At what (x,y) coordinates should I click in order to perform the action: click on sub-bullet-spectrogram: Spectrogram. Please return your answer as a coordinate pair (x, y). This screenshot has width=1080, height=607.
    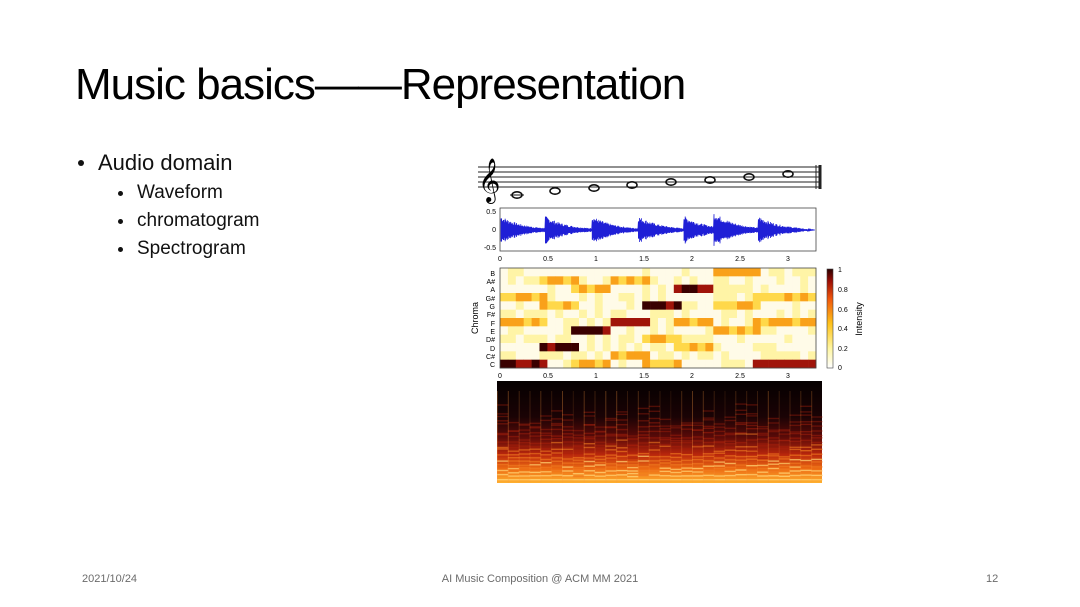
    Looking at the image, I should click on (189, 249).